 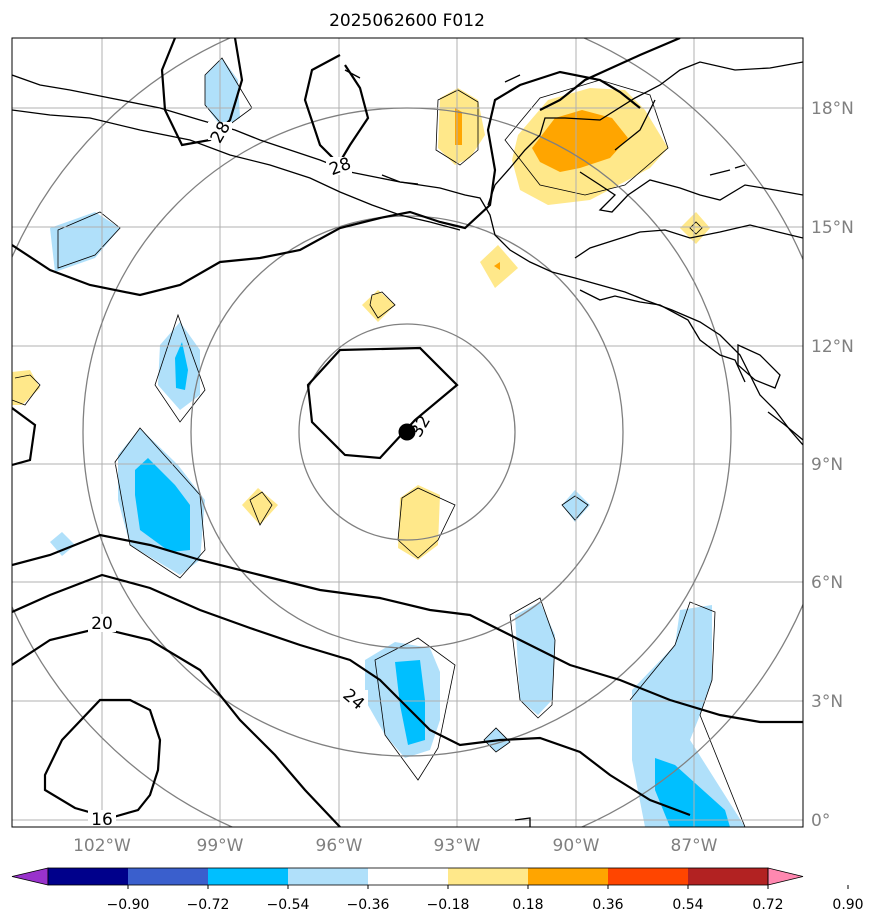 I want to click on colorbar-tick-label: 0.18, so click(x=527, y=905).